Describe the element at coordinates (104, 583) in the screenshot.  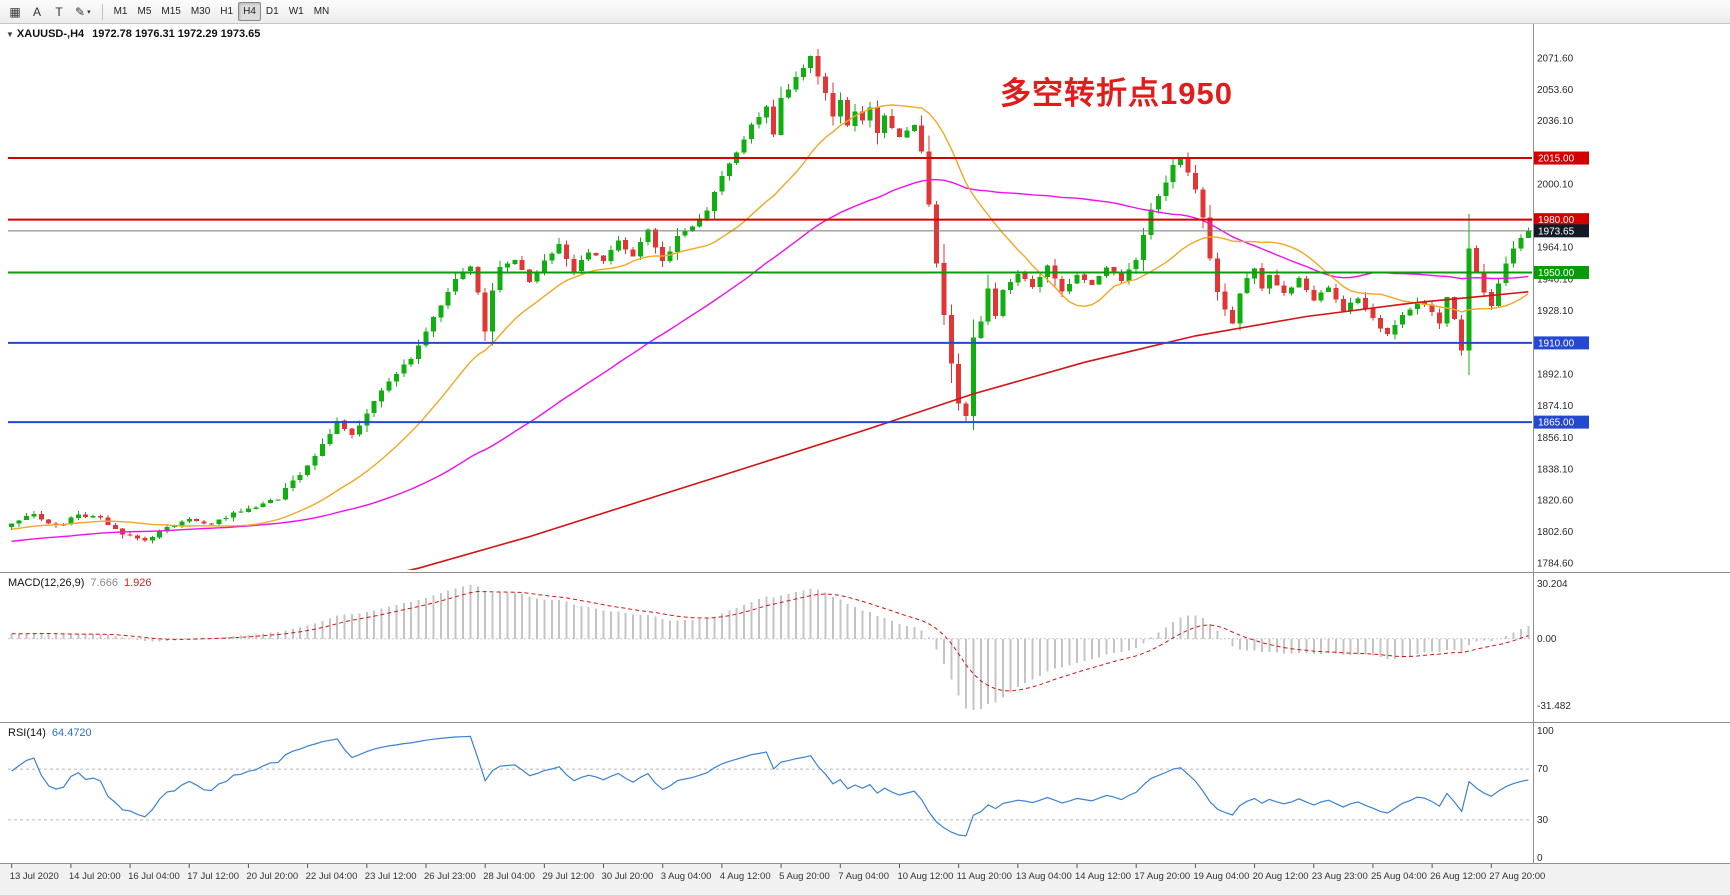
I see `macd-main-value: 7.666` at that location.